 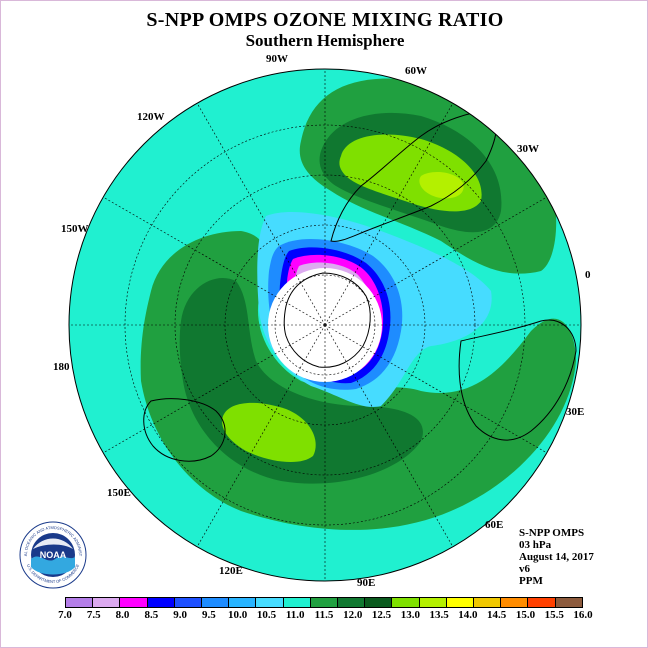 What do you see at coordinates (184, 430) in the screenshot?
I see `continent-outline-australia` at bounding box center [184, 430].